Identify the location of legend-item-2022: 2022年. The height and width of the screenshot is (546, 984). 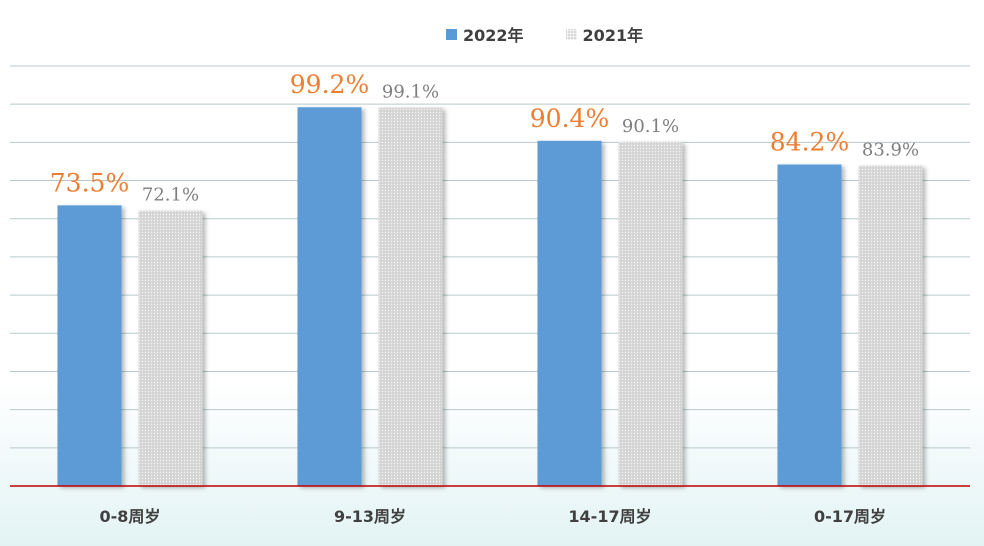
(485, 34).